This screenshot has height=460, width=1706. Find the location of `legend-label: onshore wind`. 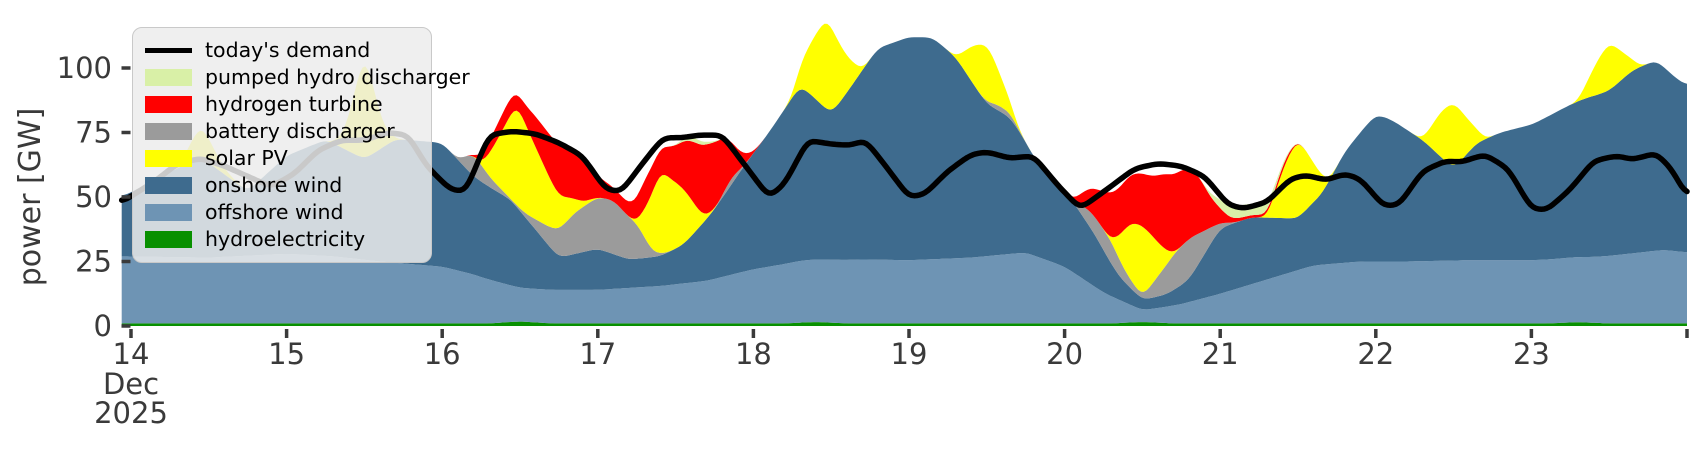

legend-label: onshore wind is located at coordinates (274, 185).